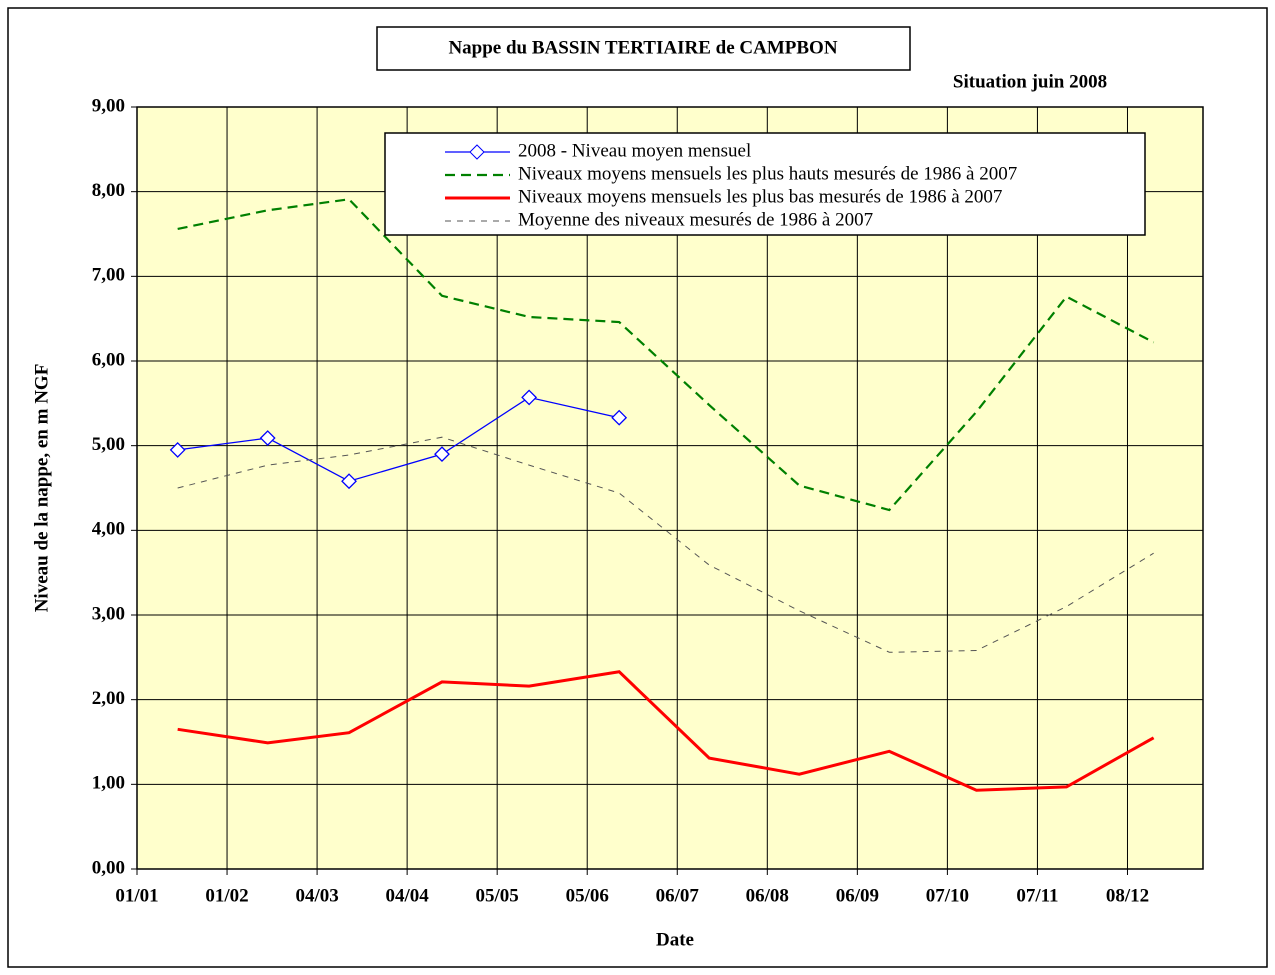 The height and width of the screenshot is (975, 1275). Describe the element at coordinates (108, 867) in the screenshot. I see `y-tick-label: 0,00` at that location.